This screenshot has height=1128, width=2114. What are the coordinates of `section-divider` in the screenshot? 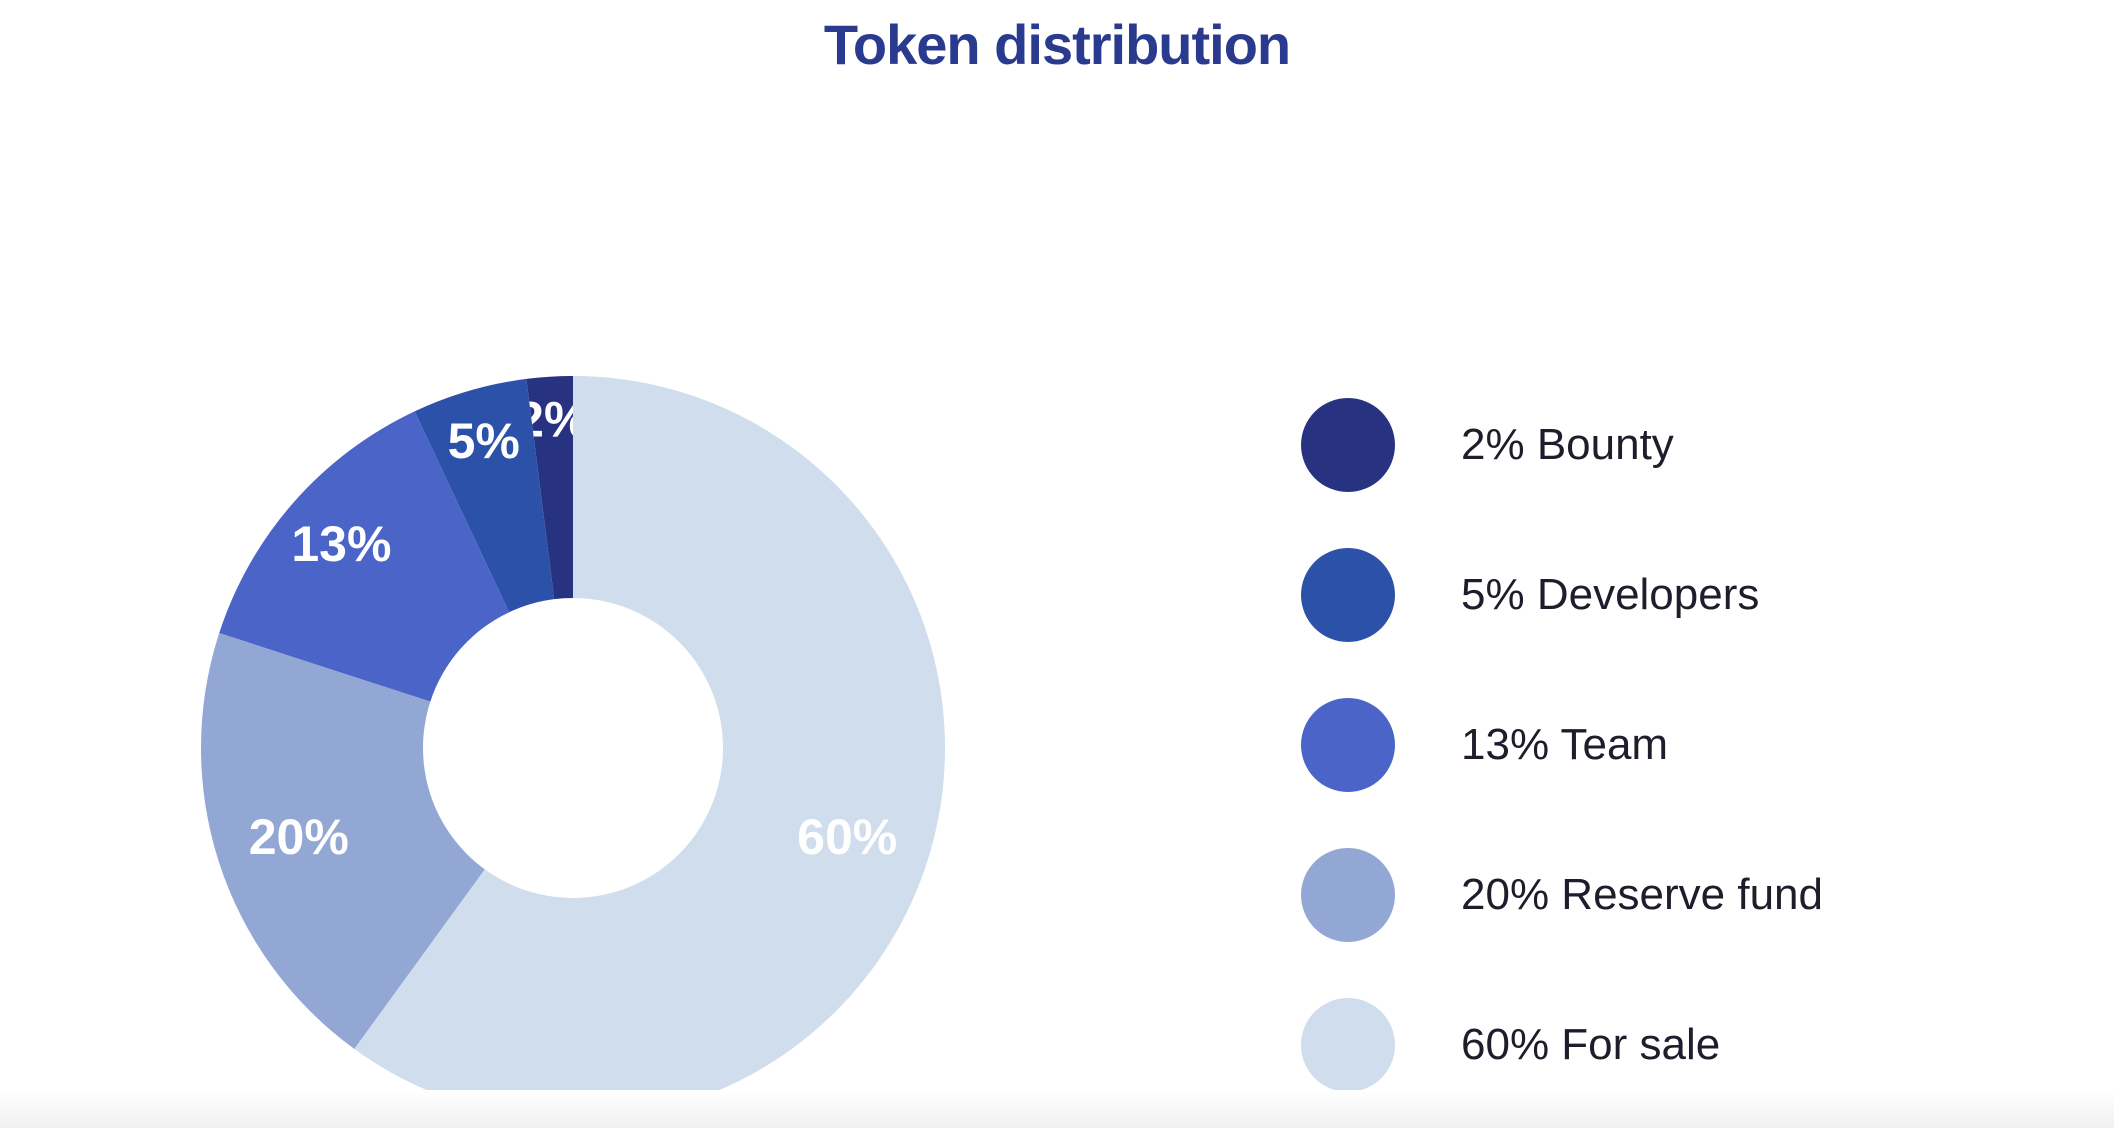 It's located at (1057, 1109).